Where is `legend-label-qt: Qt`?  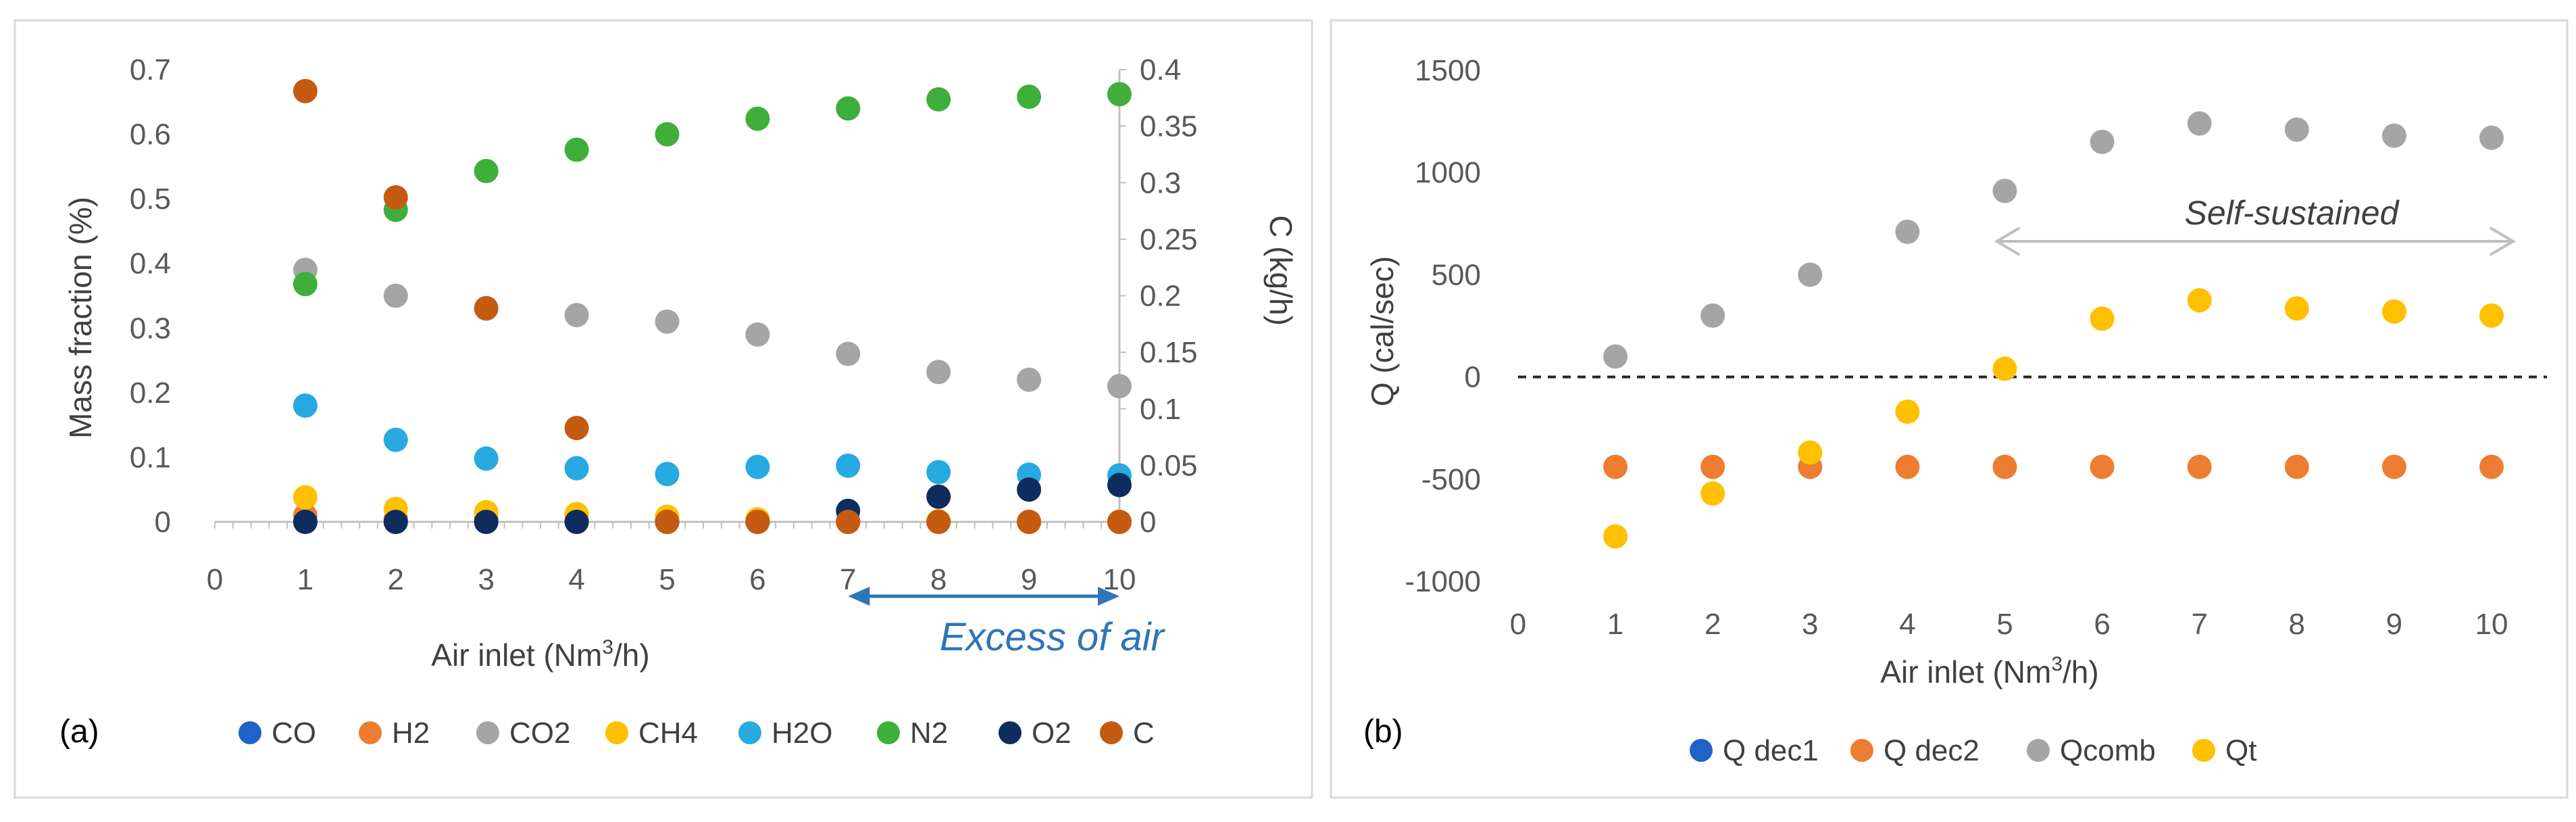
legend-label-qt: Qt is located at coordinates (2240, 750).